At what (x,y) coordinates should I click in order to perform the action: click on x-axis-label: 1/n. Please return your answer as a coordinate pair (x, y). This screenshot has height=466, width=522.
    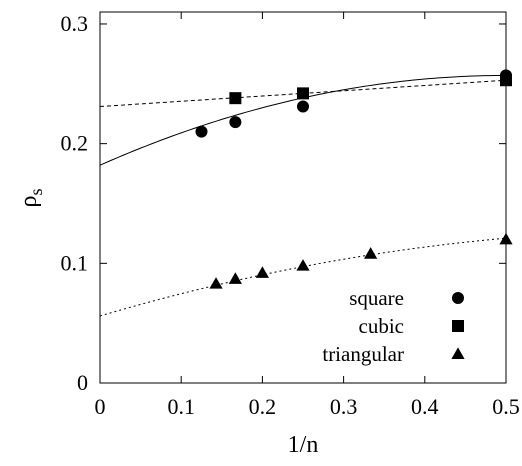
    Looking at the image, I should click on (303, 445).